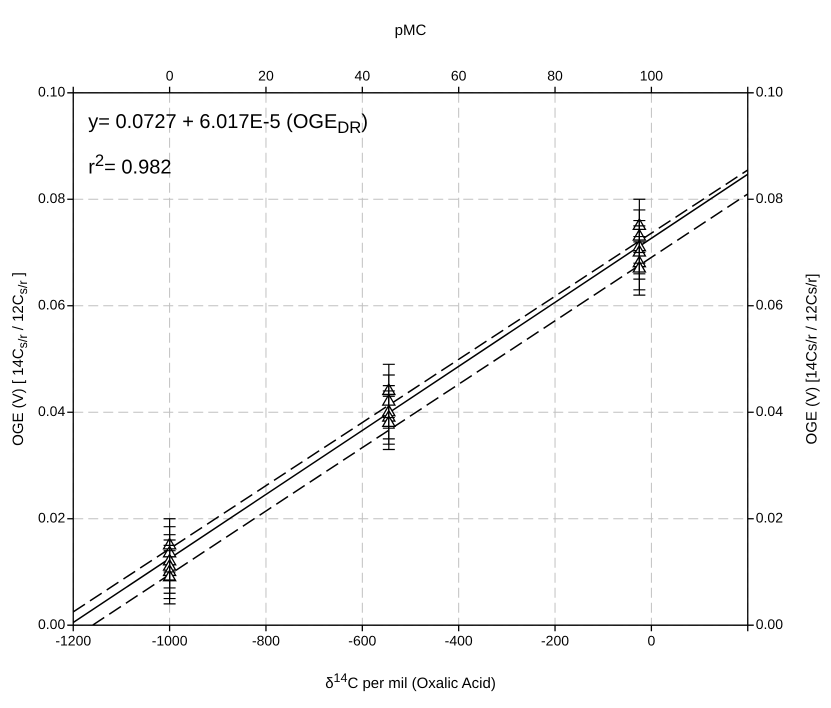 The image size is (831, 708). Describe the element at coordinates (266, 75) in the screenshot. I see `x2-tick-label: 20` at that location.